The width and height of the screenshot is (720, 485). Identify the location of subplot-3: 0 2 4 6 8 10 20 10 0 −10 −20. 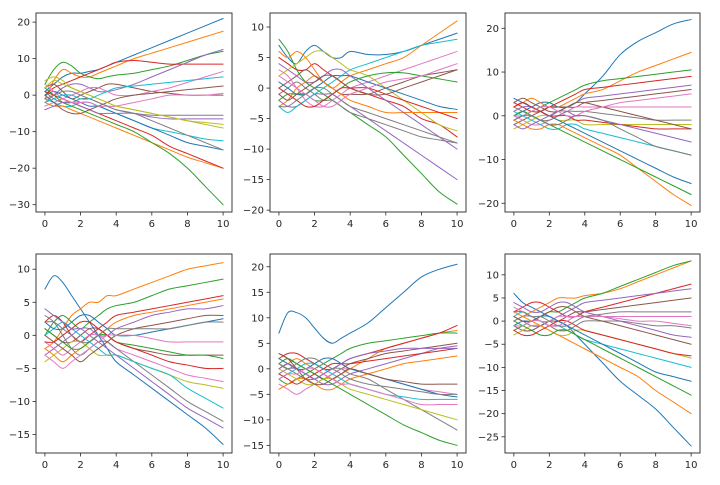
(589, 121).